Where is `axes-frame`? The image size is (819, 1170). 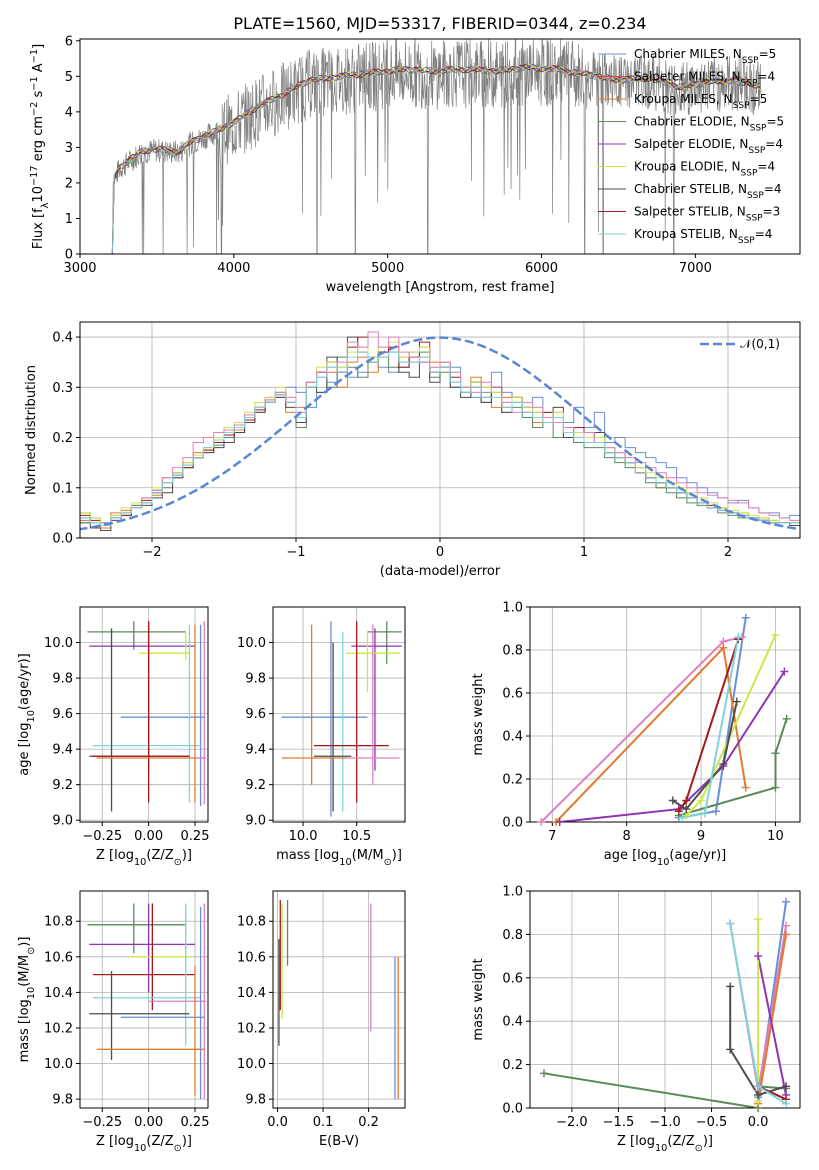 axes-frame is located at coordinates (339, 714).